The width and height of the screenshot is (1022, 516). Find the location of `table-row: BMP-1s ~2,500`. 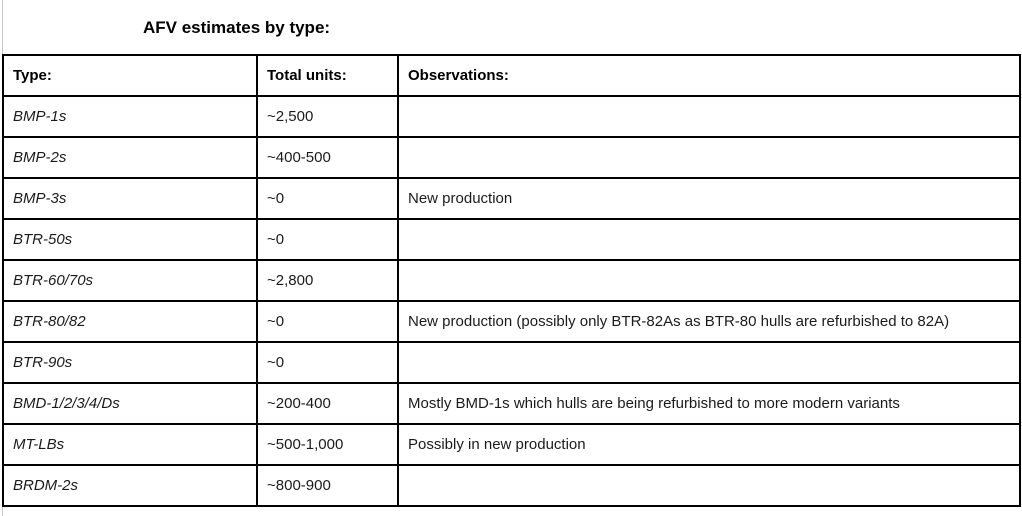

table-row: BMP-1s ~2,500 is located at coordinates (511, 116).